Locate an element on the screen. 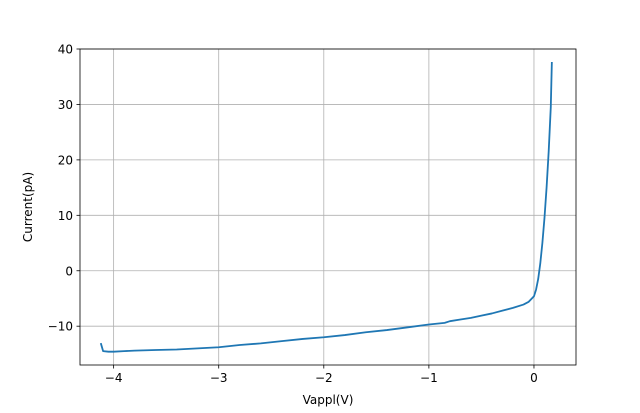  x-tick-label: −3 is located at coordinates (219, 378).